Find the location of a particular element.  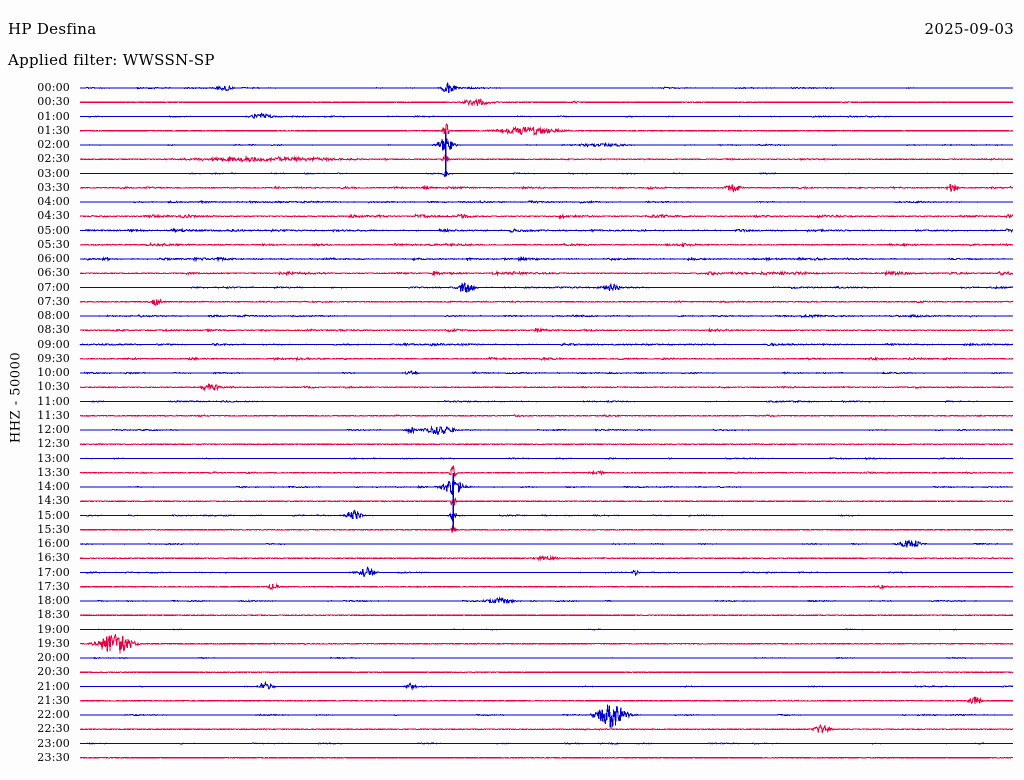

time-tick-label: 14:30 is located at coordinates (53, 501).